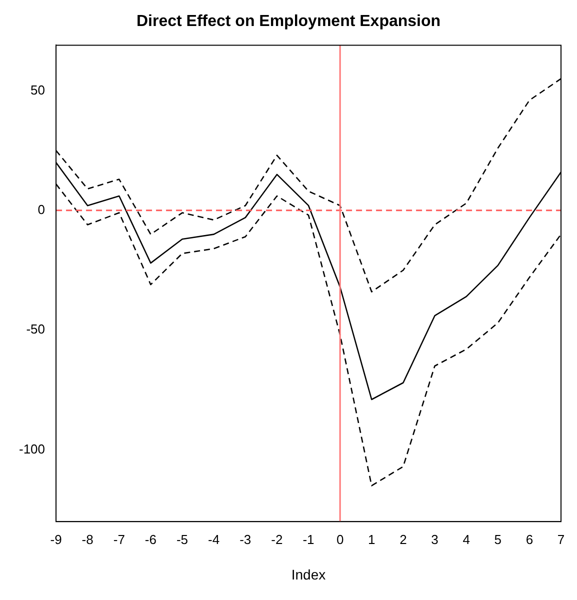  Describe the element at coordinates (150, 539) in the screenshot. I see `x-tick-label: -6` at that location.